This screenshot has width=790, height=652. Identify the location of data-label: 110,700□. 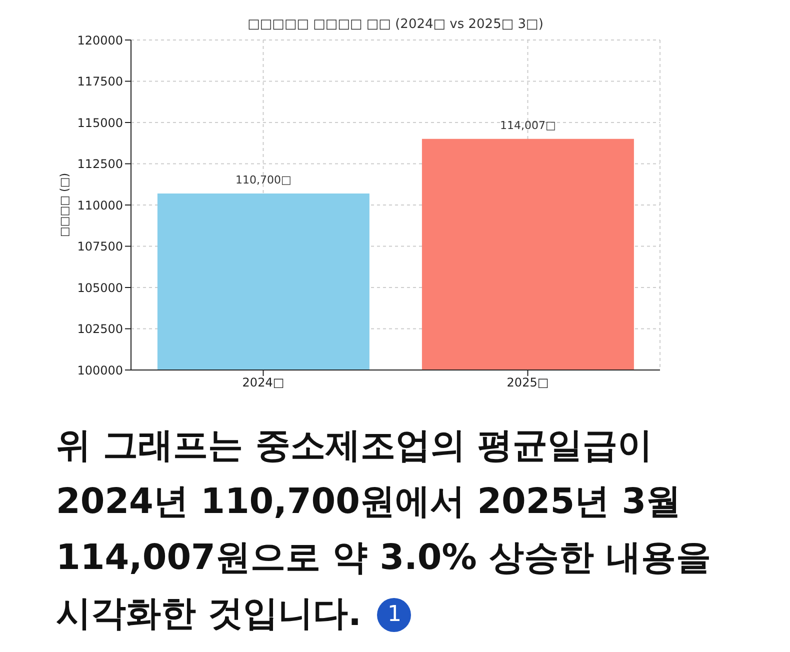
(264, 179).